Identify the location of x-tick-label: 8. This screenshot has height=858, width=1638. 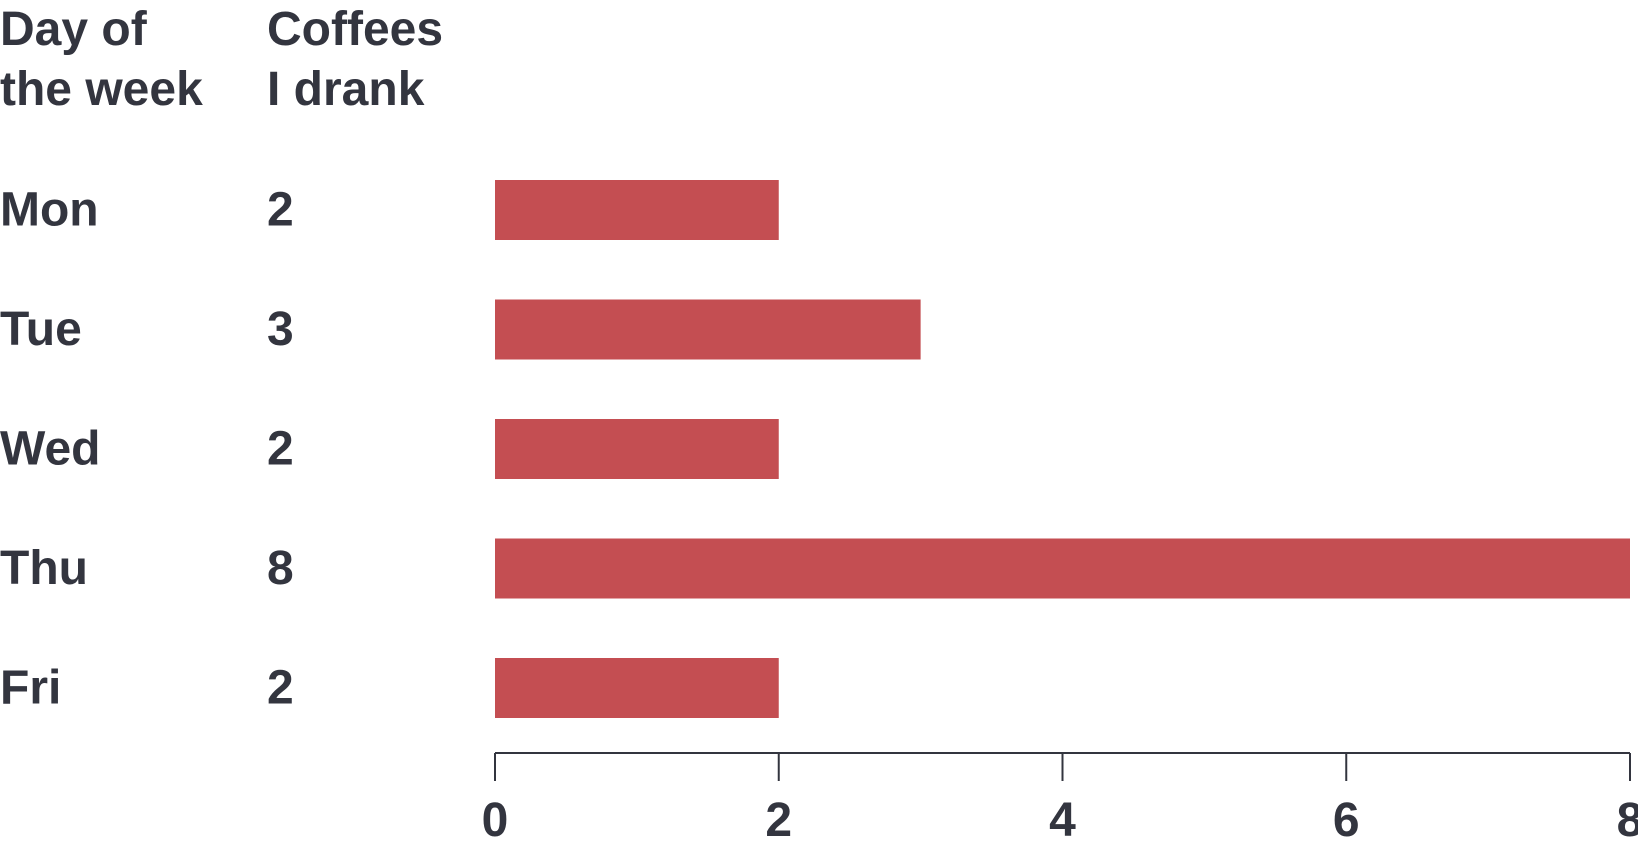
(1627, 820).